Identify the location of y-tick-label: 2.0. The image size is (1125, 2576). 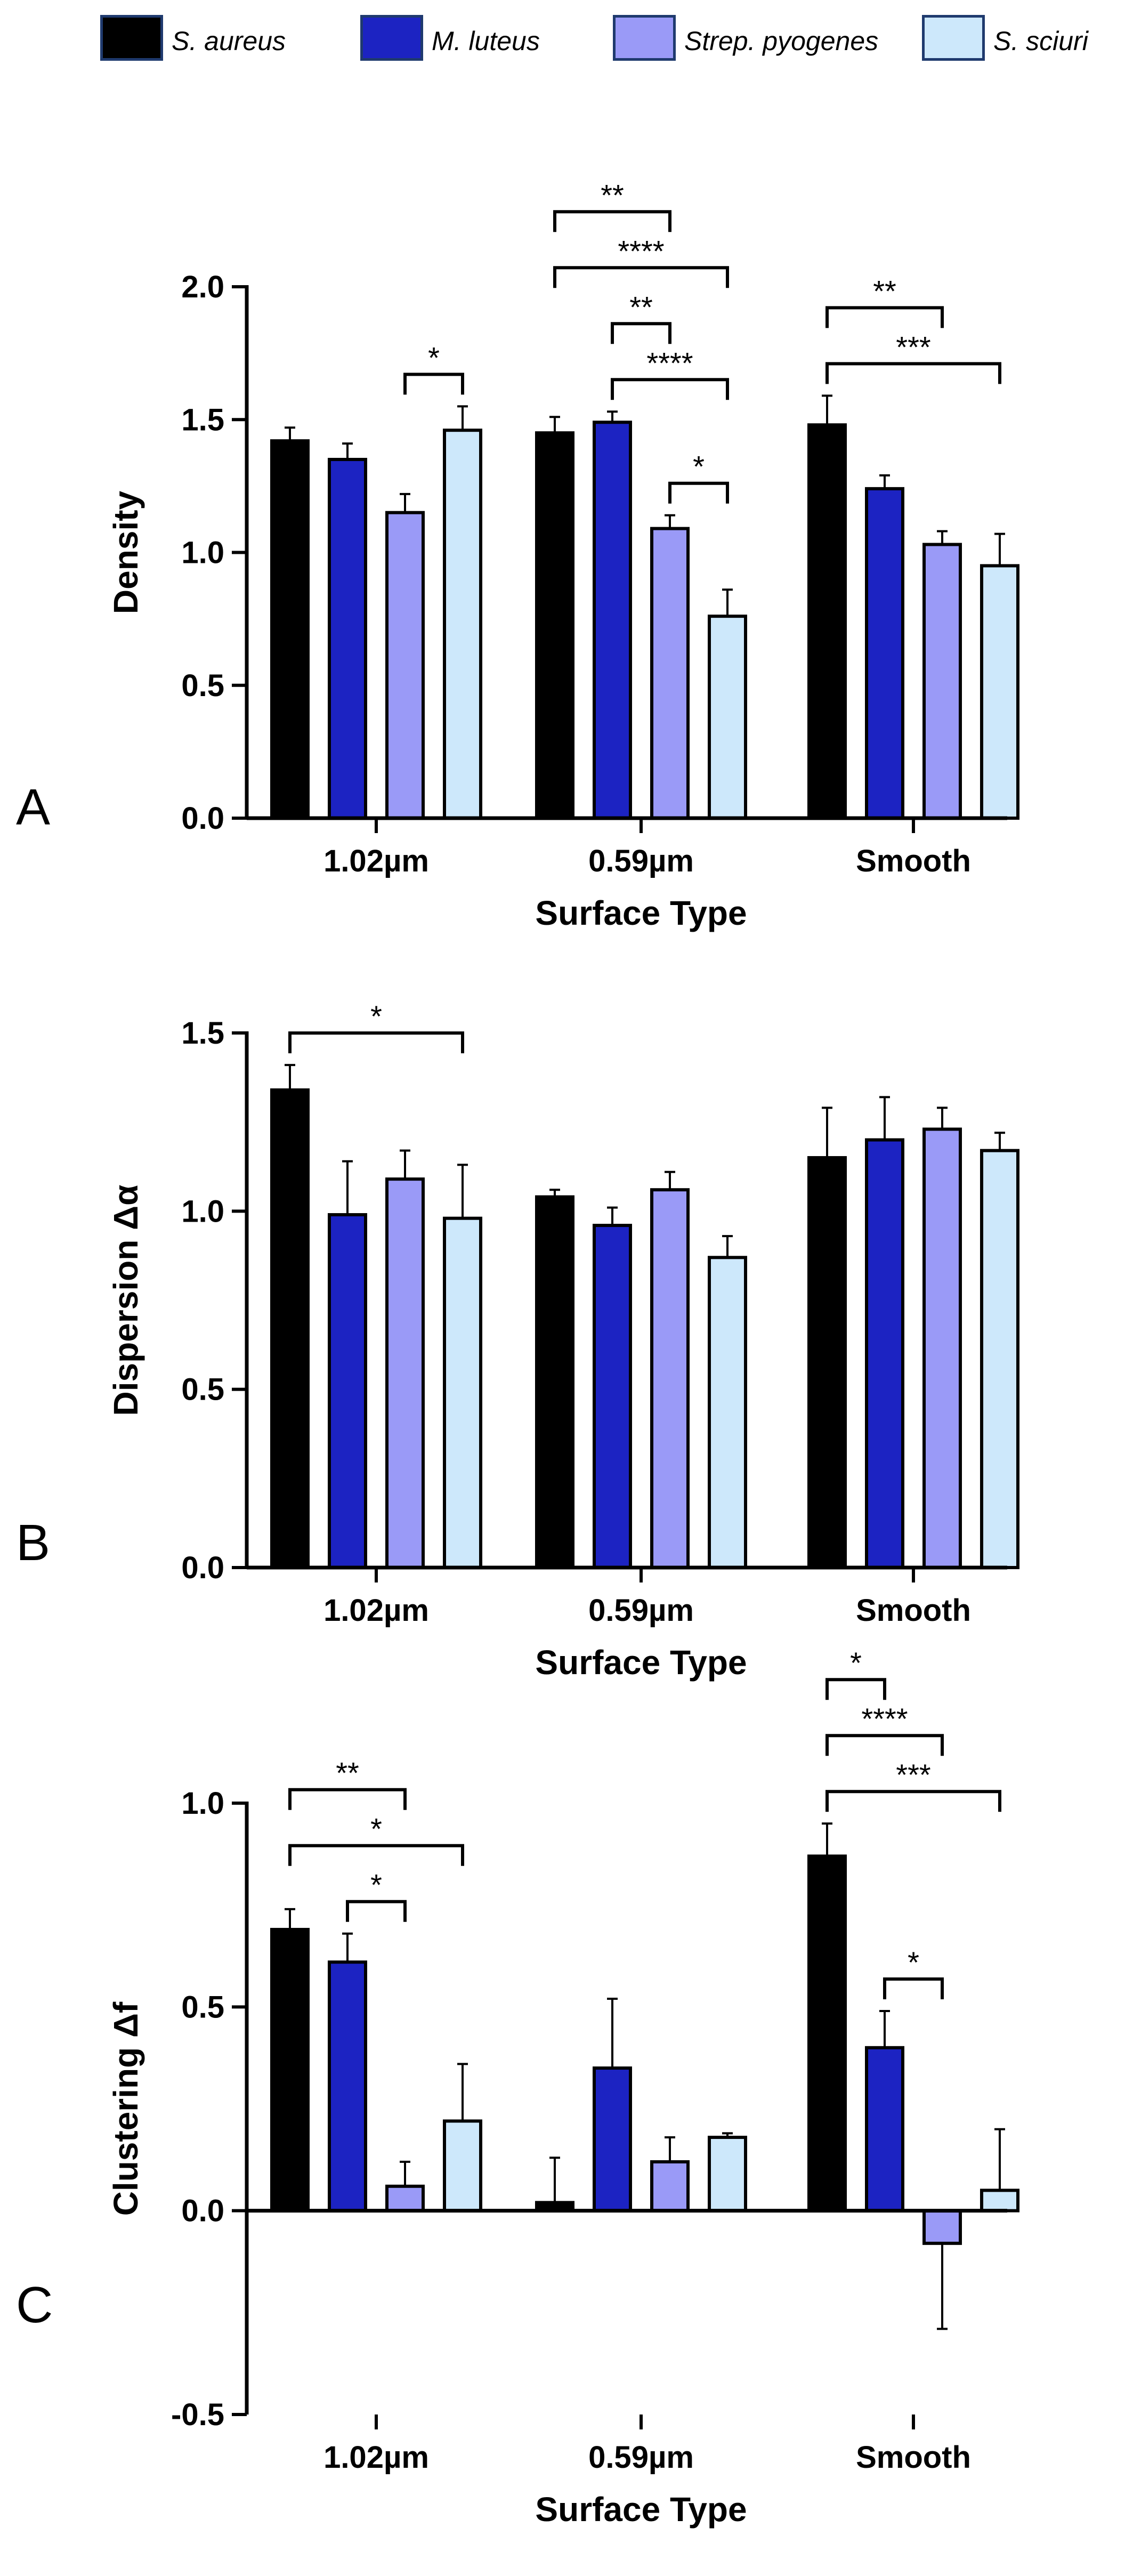
(202, 287).